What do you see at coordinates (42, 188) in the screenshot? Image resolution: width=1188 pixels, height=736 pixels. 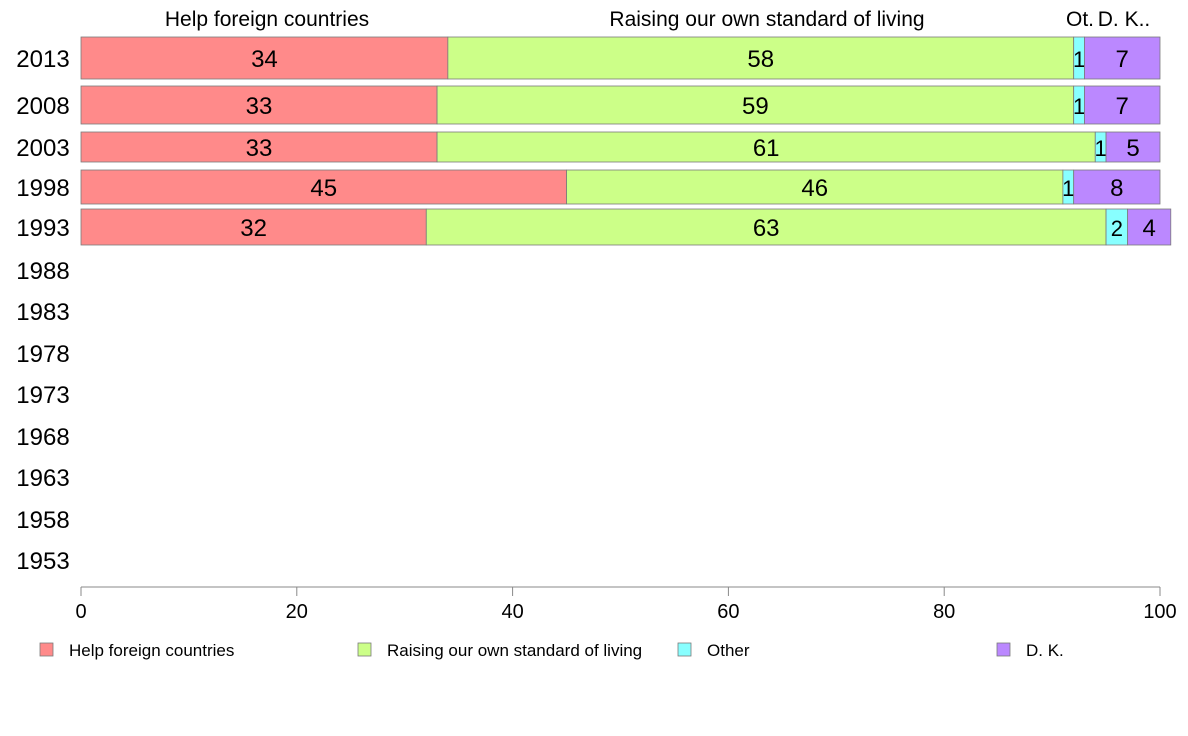 I see `year-label-1998: 1998` at bounding box center [42, 188].